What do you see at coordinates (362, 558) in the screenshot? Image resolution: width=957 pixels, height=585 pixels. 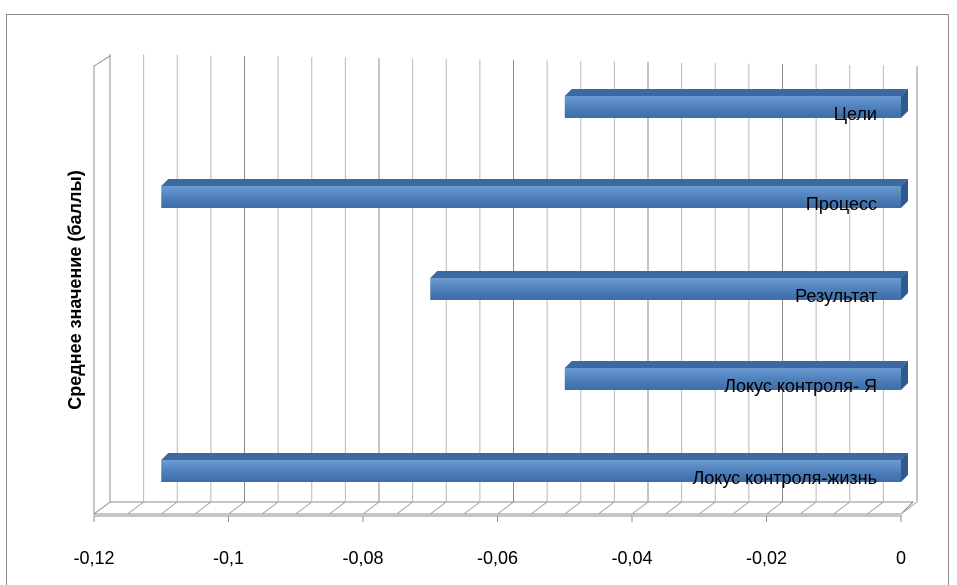 I see `x-tick-label: -0,08` at bounding box center [362, 558].